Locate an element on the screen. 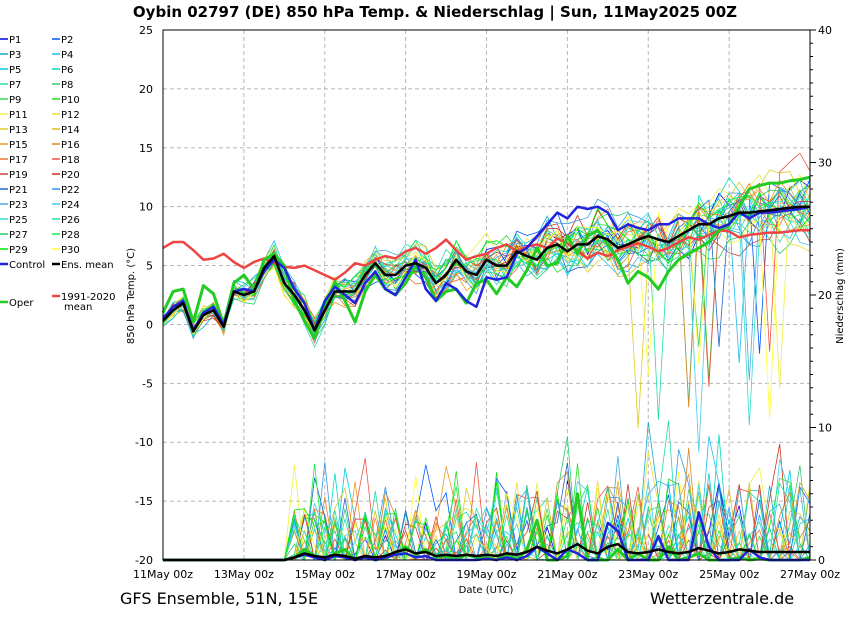 Image resolution: width=850 pixels, height=620 pixels. footer-site: Wetterzentrale.de is located at coordinates (722, 598).